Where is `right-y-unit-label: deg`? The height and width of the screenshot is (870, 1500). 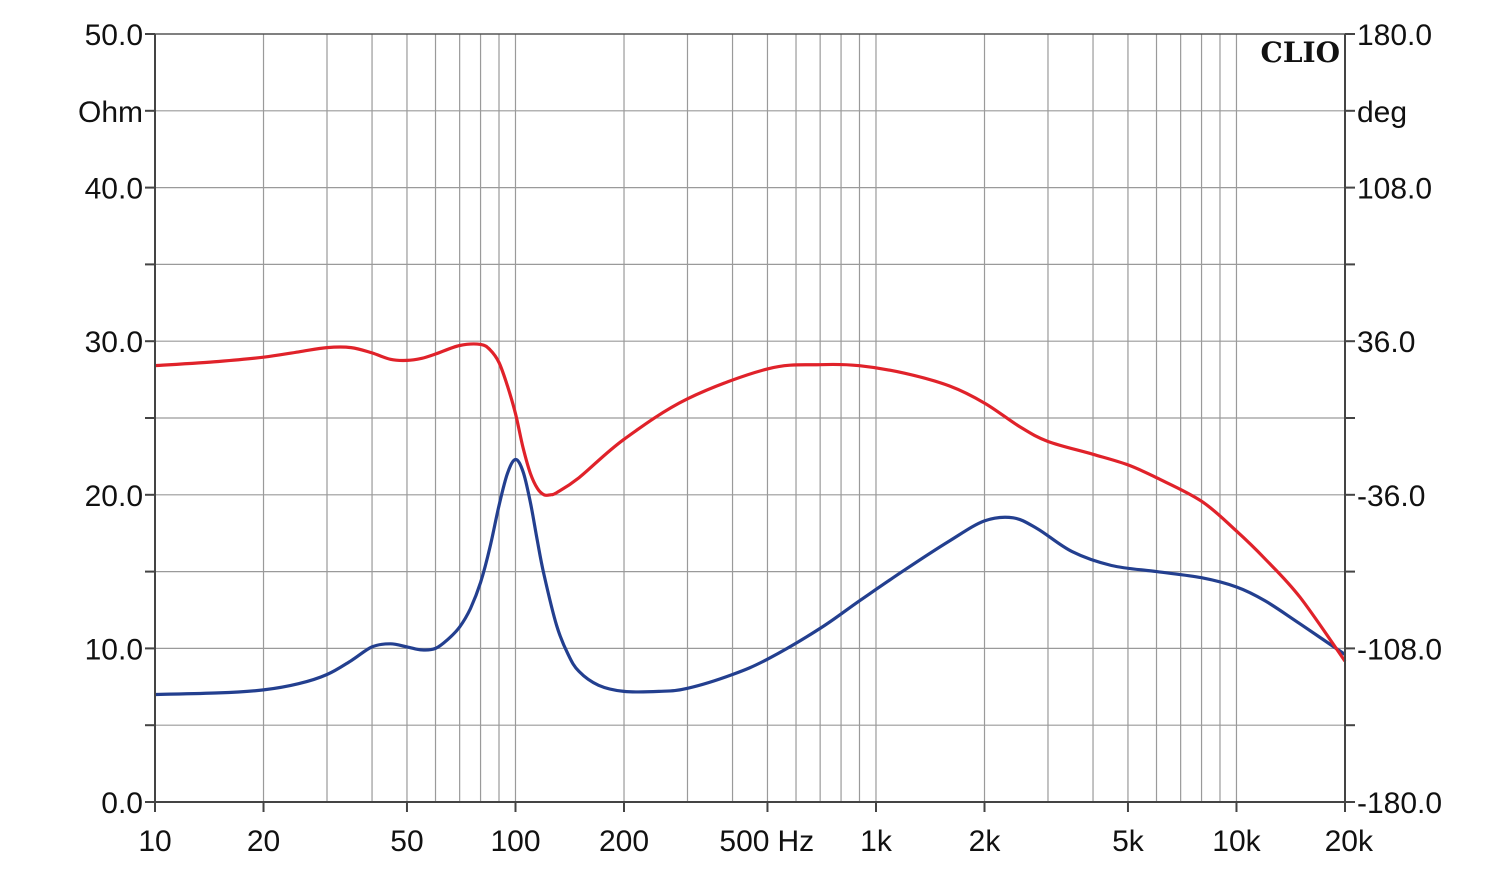
right-y-unit-label: deg is located at coordinates (1382, 112).